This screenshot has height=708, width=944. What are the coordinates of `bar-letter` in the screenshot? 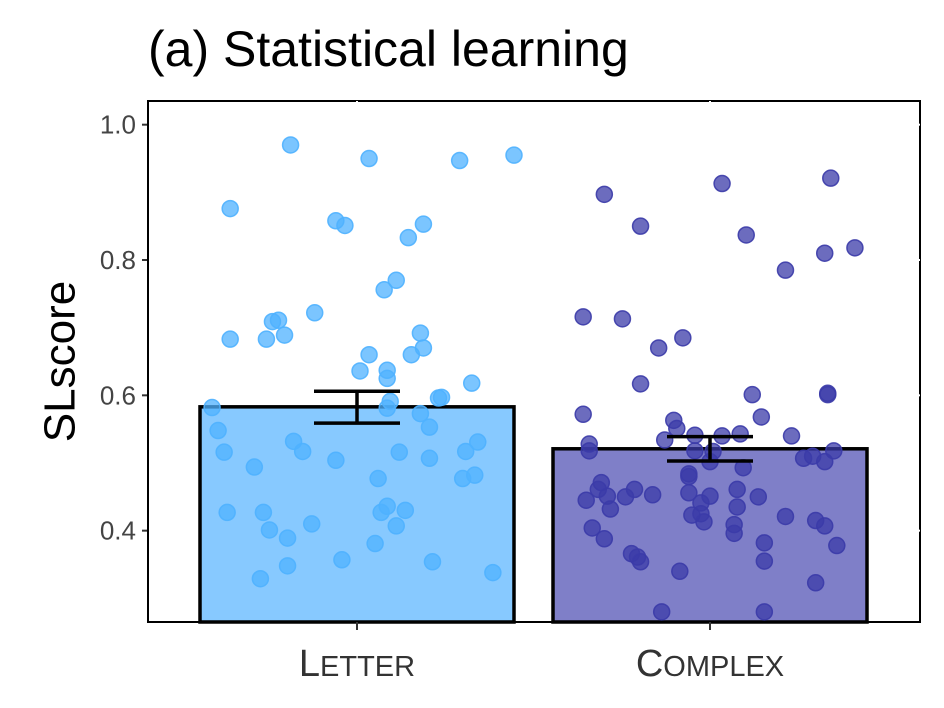 It's located at (357, 514).